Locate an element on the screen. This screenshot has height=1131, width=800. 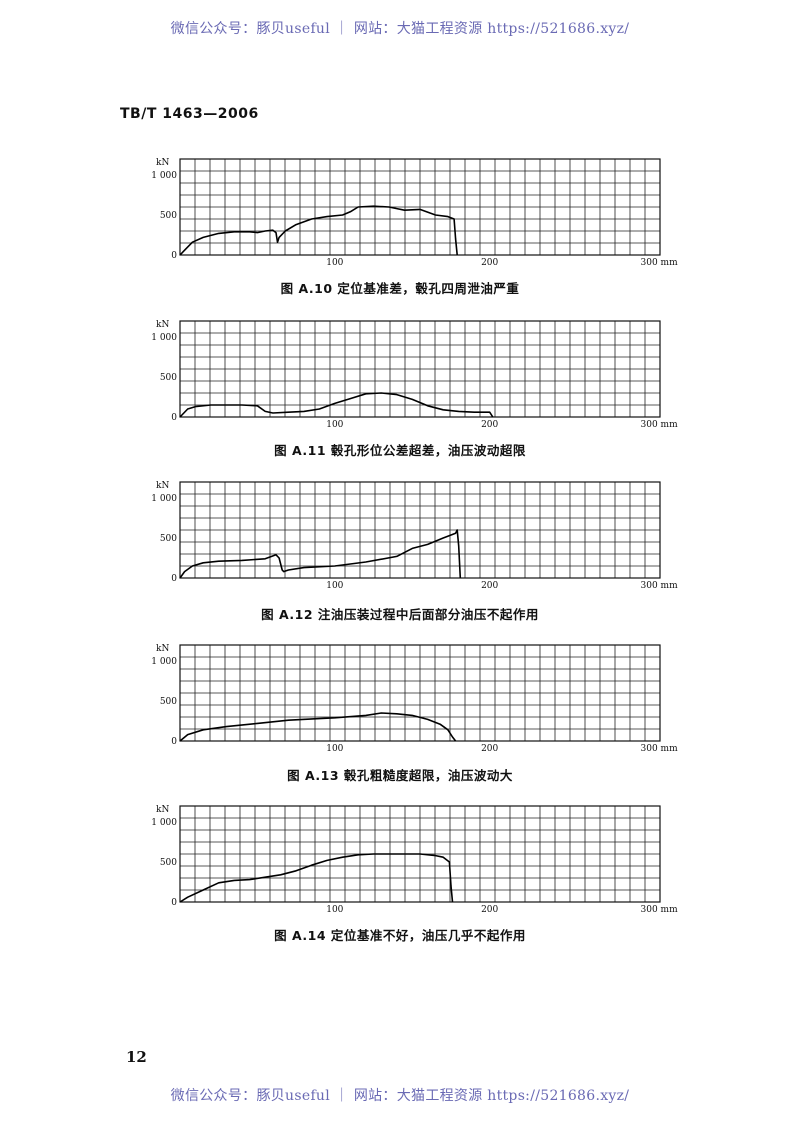
standard-code: TB/T 1463—2006 is located at coordinates (189, 114).